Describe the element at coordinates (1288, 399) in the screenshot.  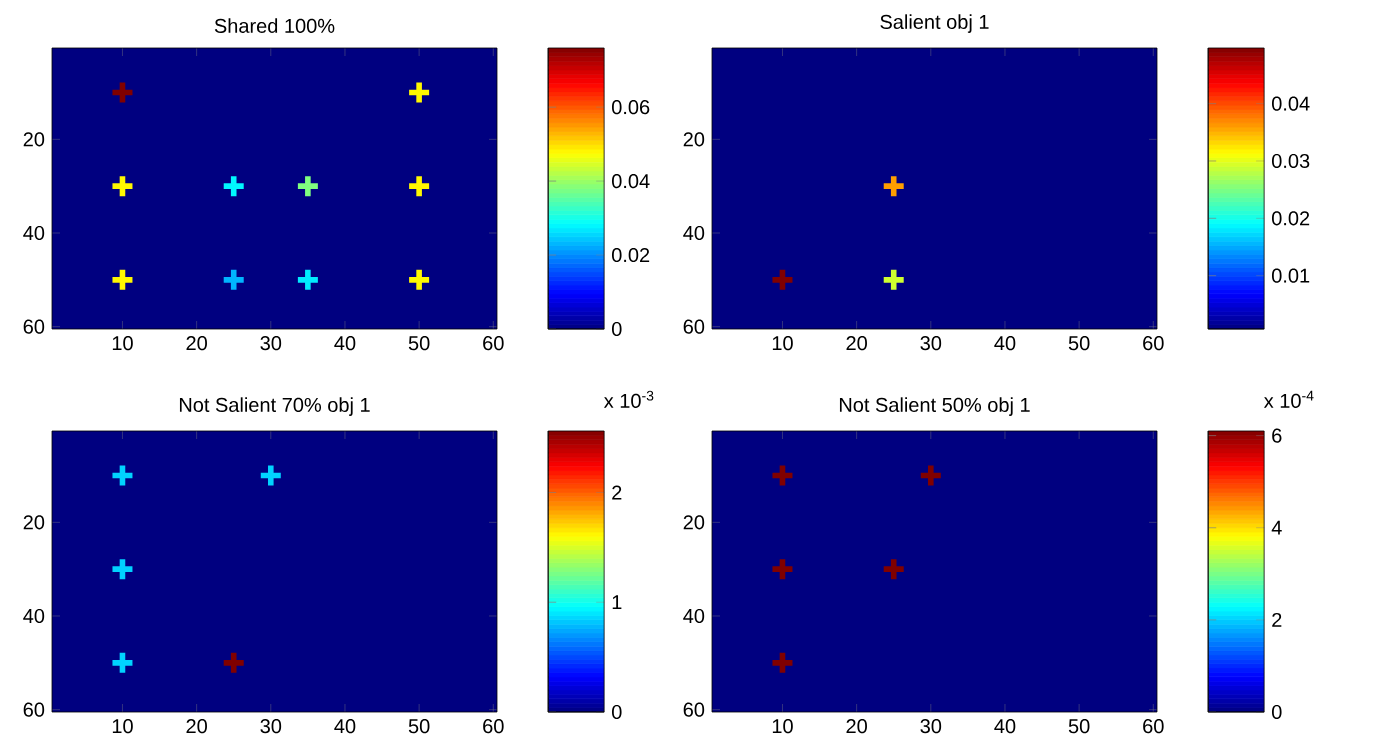
I see `color-bar-title: x 10$^{-4}$` at that location.